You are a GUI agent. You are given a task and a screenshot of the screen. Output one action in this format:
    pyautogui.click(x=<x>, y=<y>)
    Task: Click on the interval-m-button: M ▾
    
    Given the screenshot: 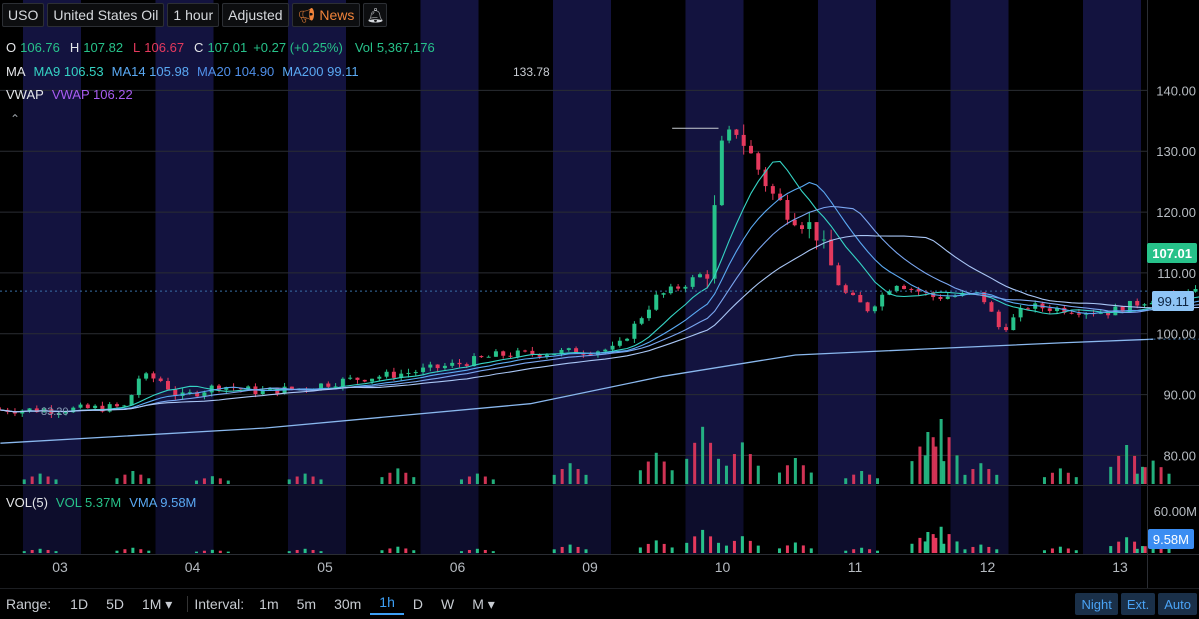 What is the action you would take?
    pyautogui.click(x=483, y=603)
    